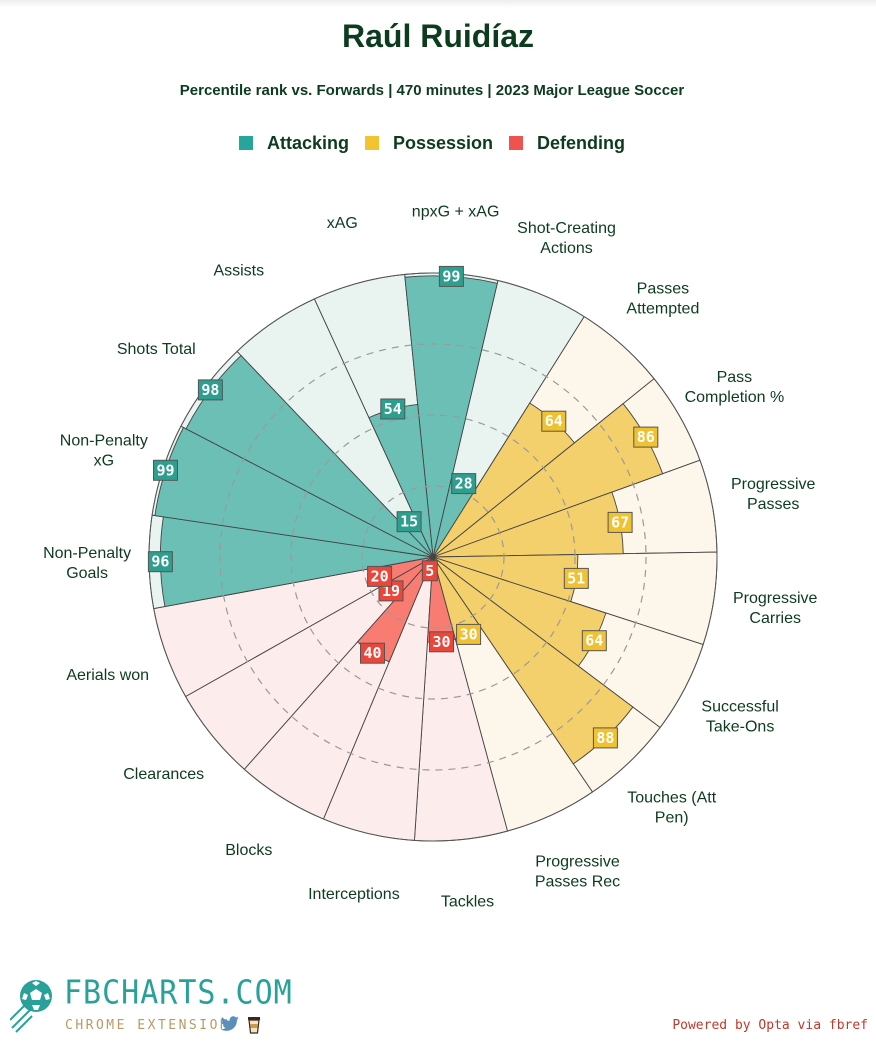  I want to click on value-label-non-penalty-goals: 96, so click(160, 562).